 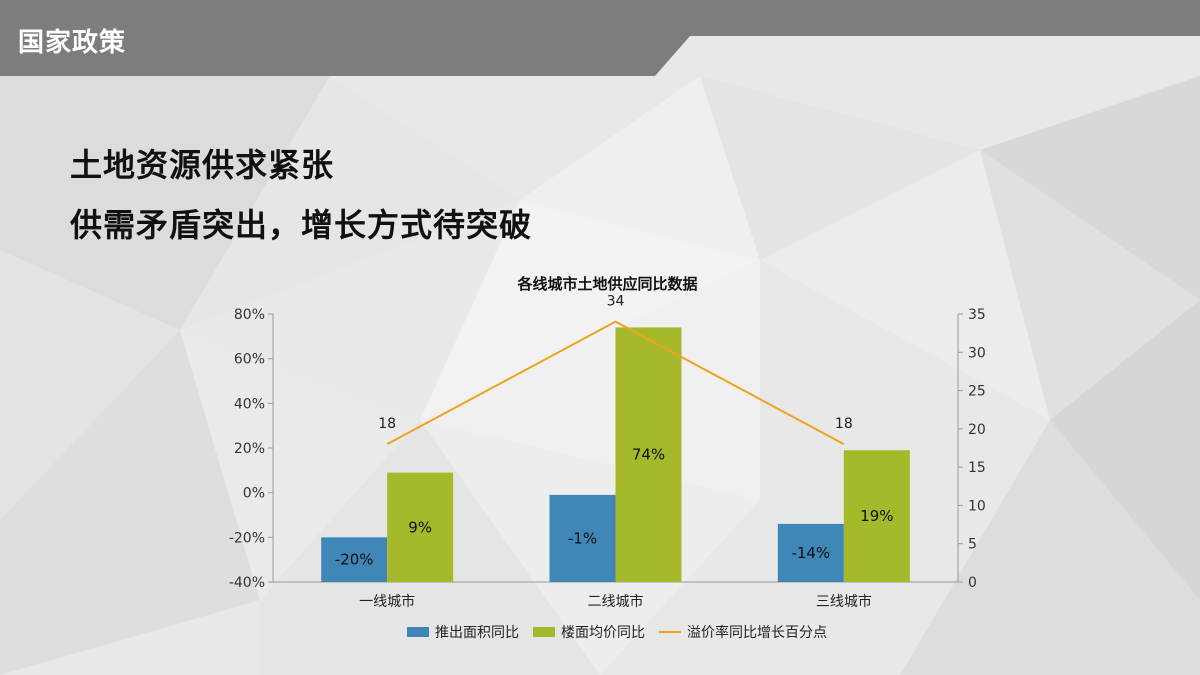 What do you see at coordinates (301, 225) in the screenshot?
I see `headline-secondary: 供需矛盾突出，增长方式待突破` at bounding box center [301, 225].